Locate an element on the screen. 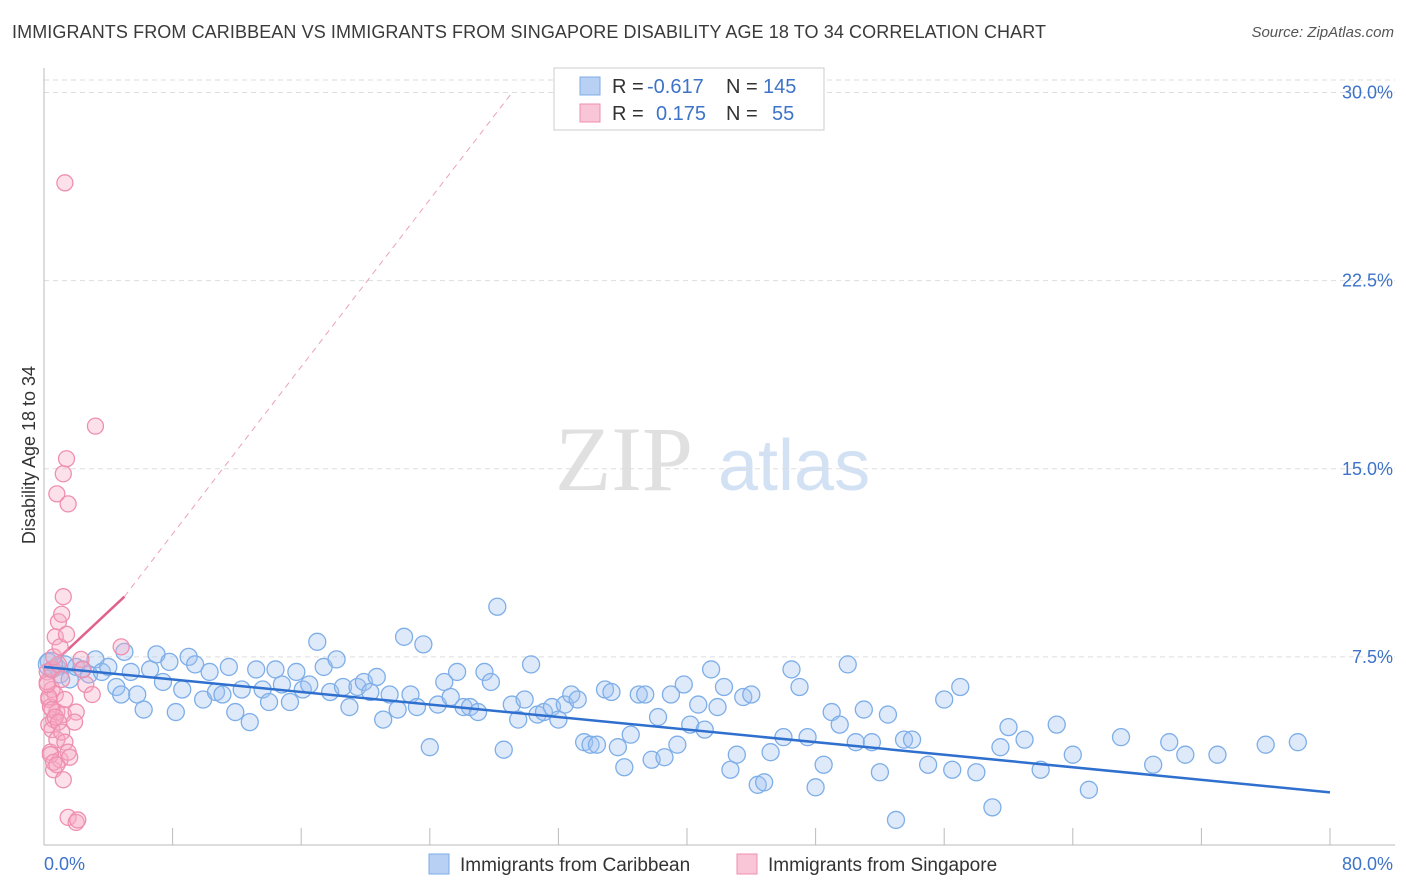 The height and width of the screenshot is (892, 1406). legend-r-value-1: -0.617 is located at coordinates (675, 87).